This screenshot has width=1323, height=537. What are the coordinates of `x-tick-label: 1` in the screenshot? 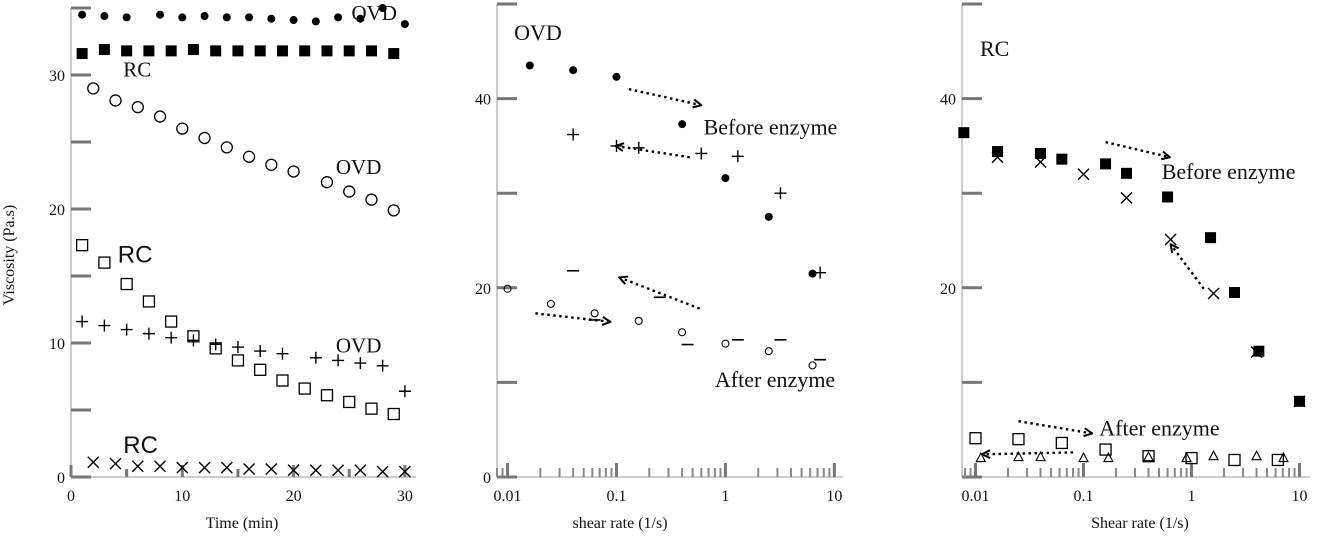 It's located at (1192, 496).